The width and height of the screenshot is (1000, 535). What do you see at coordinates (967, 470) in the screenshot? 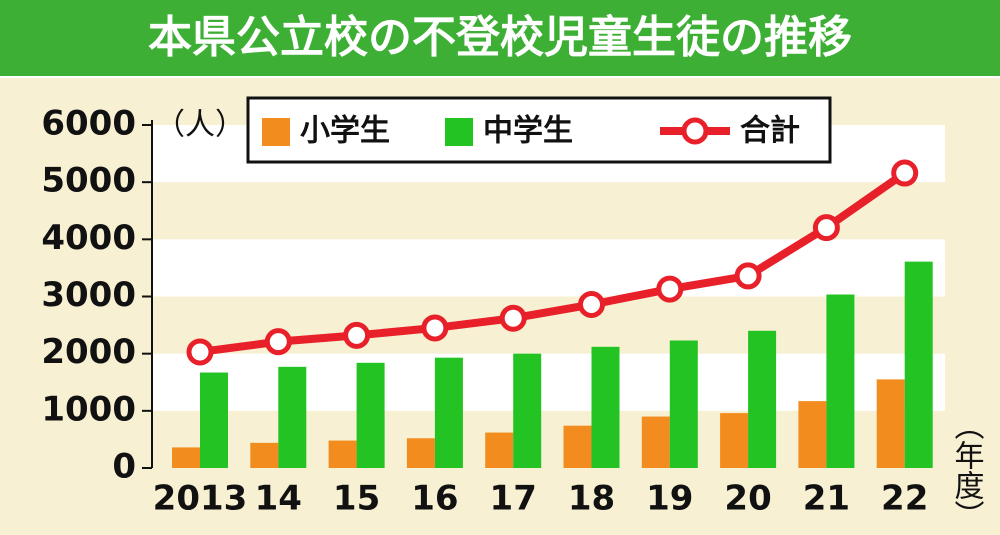
I see `x-unit: （年度）` at bounding box center [967, 470].